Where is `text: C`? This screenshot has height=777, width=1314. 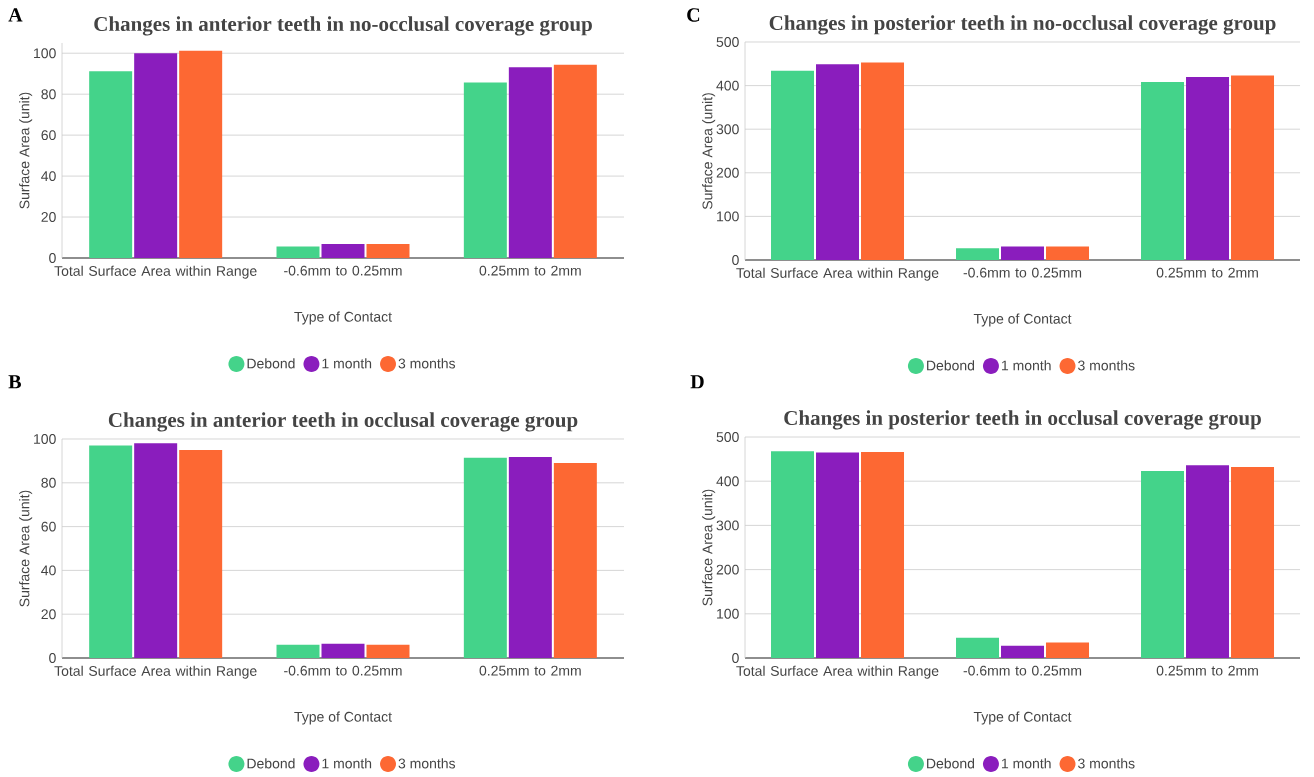 text: C is located at coordinates (693, 15).